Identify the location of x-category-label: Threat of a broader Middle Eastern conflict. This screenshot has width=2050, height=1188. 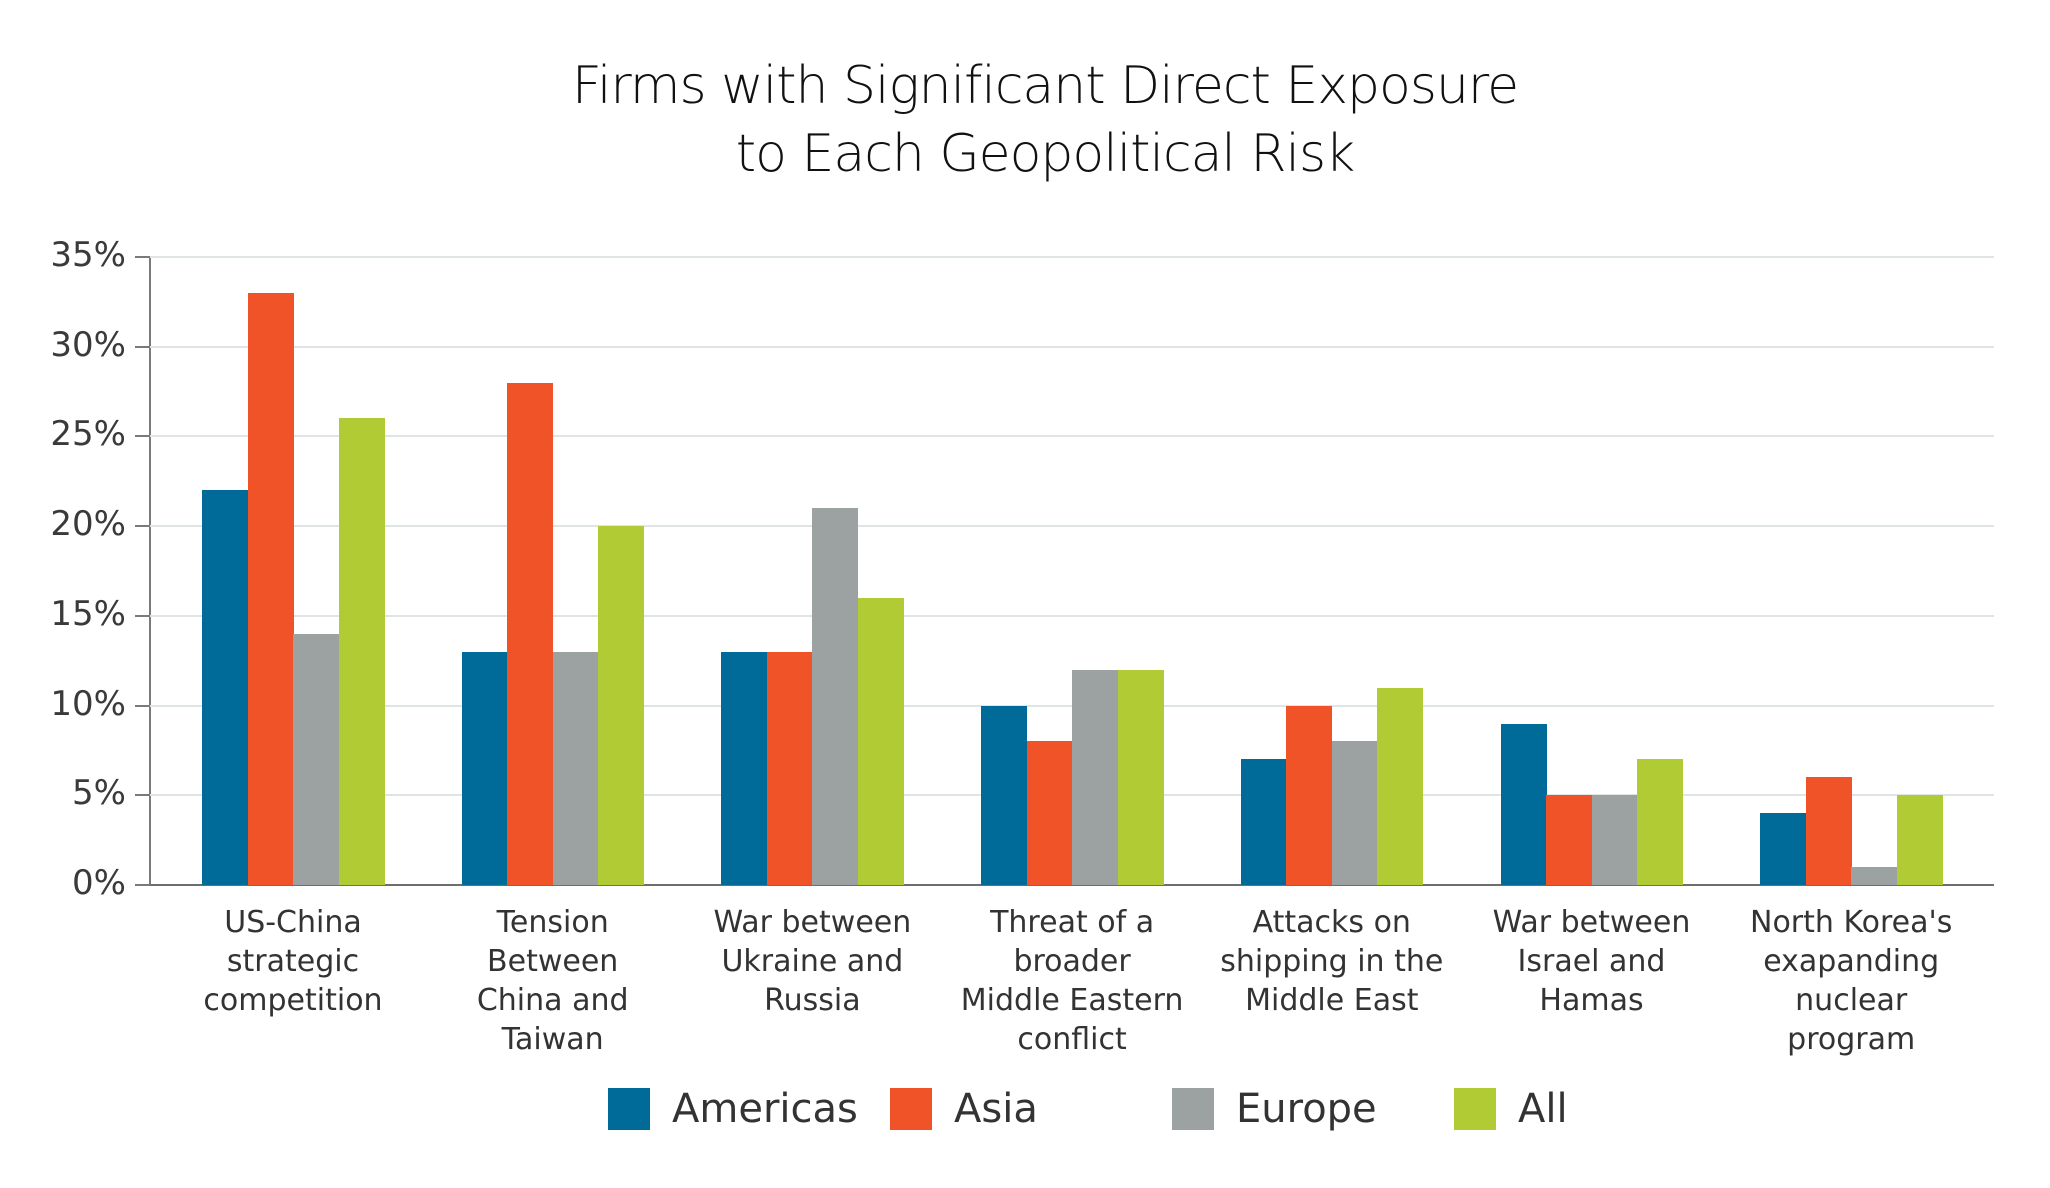
(1072, 981).